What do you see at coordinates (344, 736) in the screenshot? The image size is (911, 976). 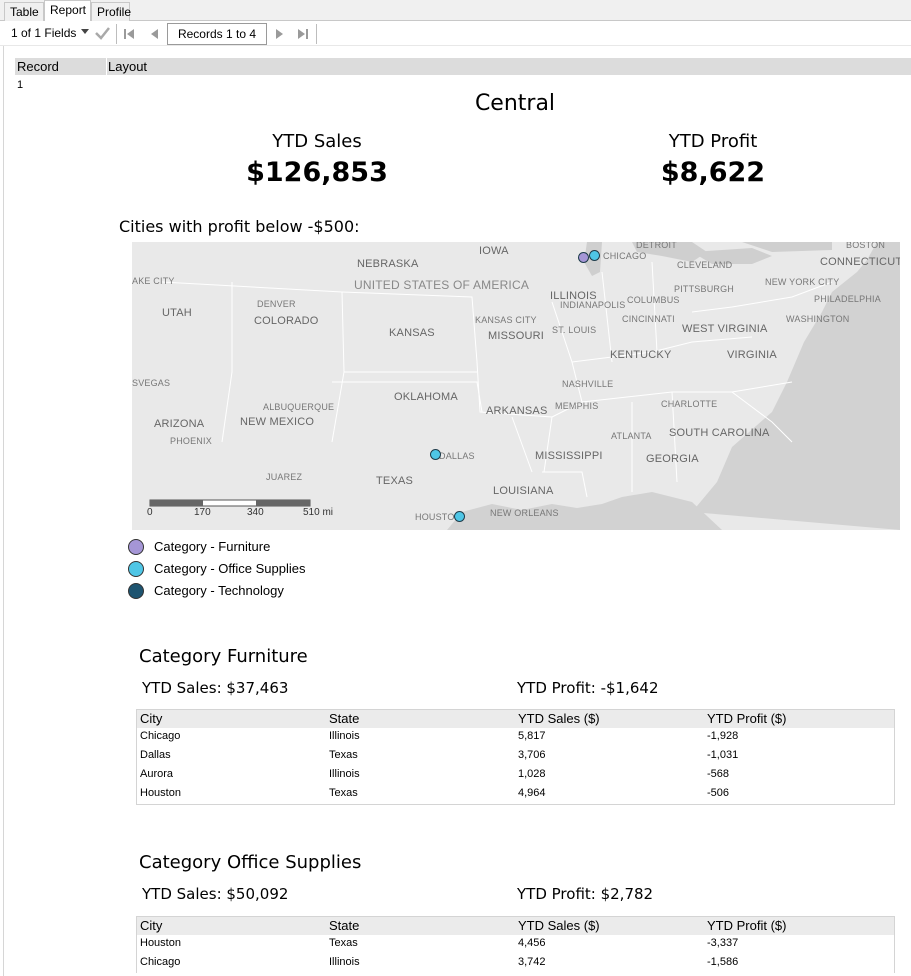 I see `table-cell: Illinois` at bounding box center [344, 736].